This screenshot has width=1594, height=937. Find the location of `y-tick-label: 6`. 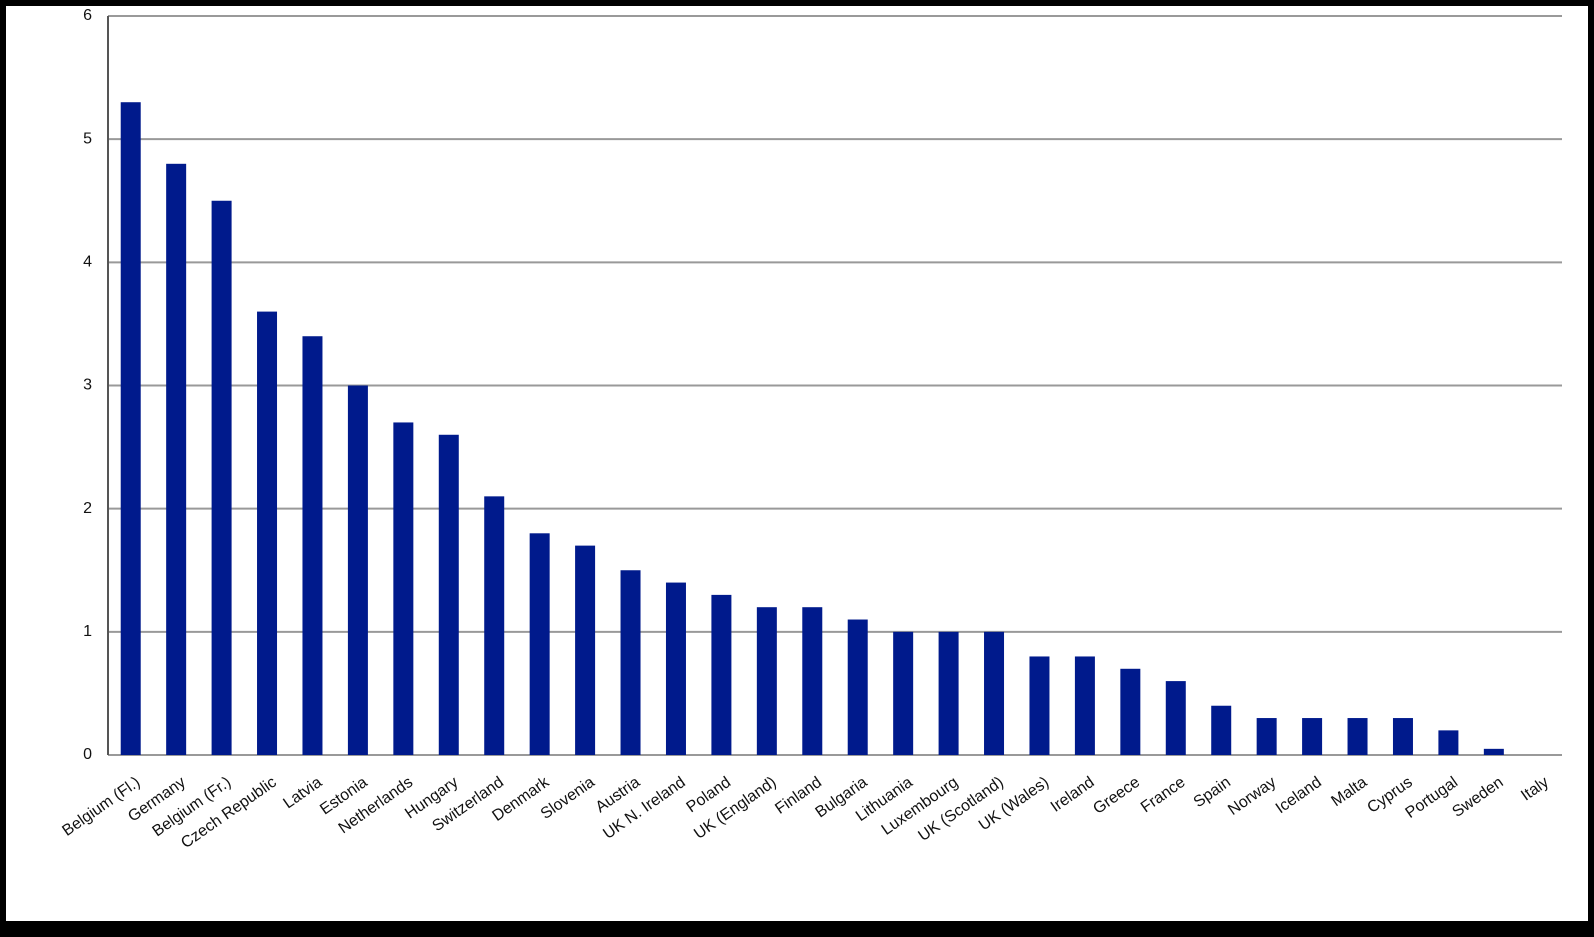

y-tick-label: 6 is located at coordinates (87, 15).